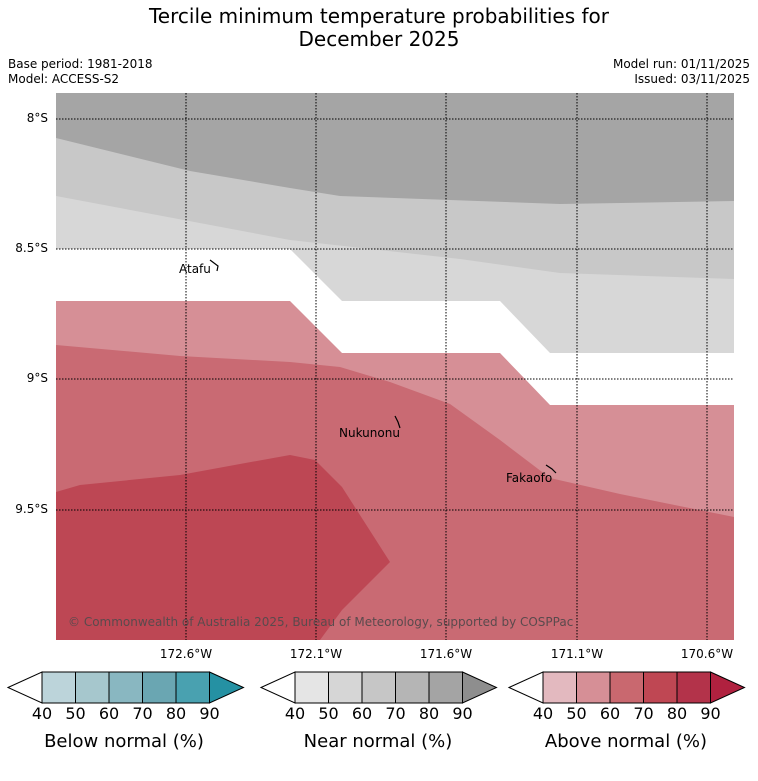 The height and width of the screenshot is (781, 758). Describe the element at coordinates (395, 148) in the screenshot. I see `near-normal-70-region` at that location.